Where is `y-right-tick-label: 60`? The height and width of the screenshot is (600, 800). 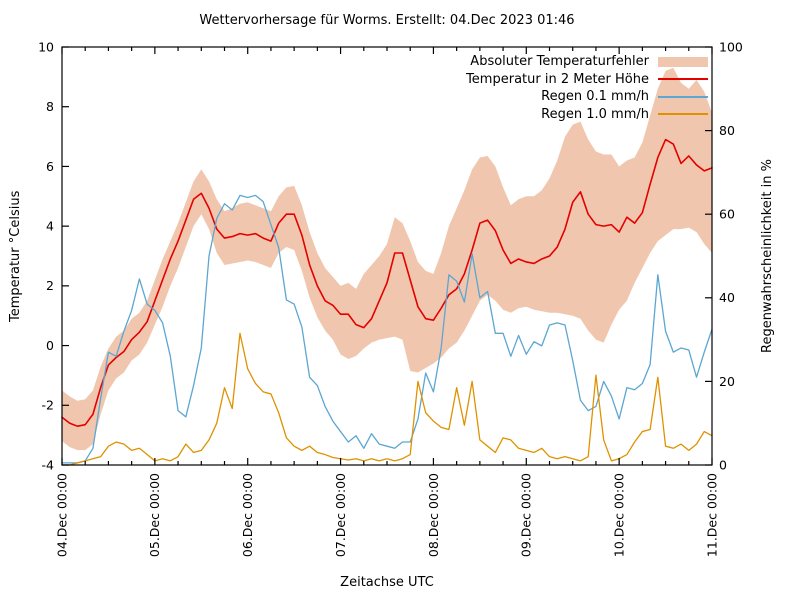 y-right-tick-label: 60 is located at coordinates (727, 214).